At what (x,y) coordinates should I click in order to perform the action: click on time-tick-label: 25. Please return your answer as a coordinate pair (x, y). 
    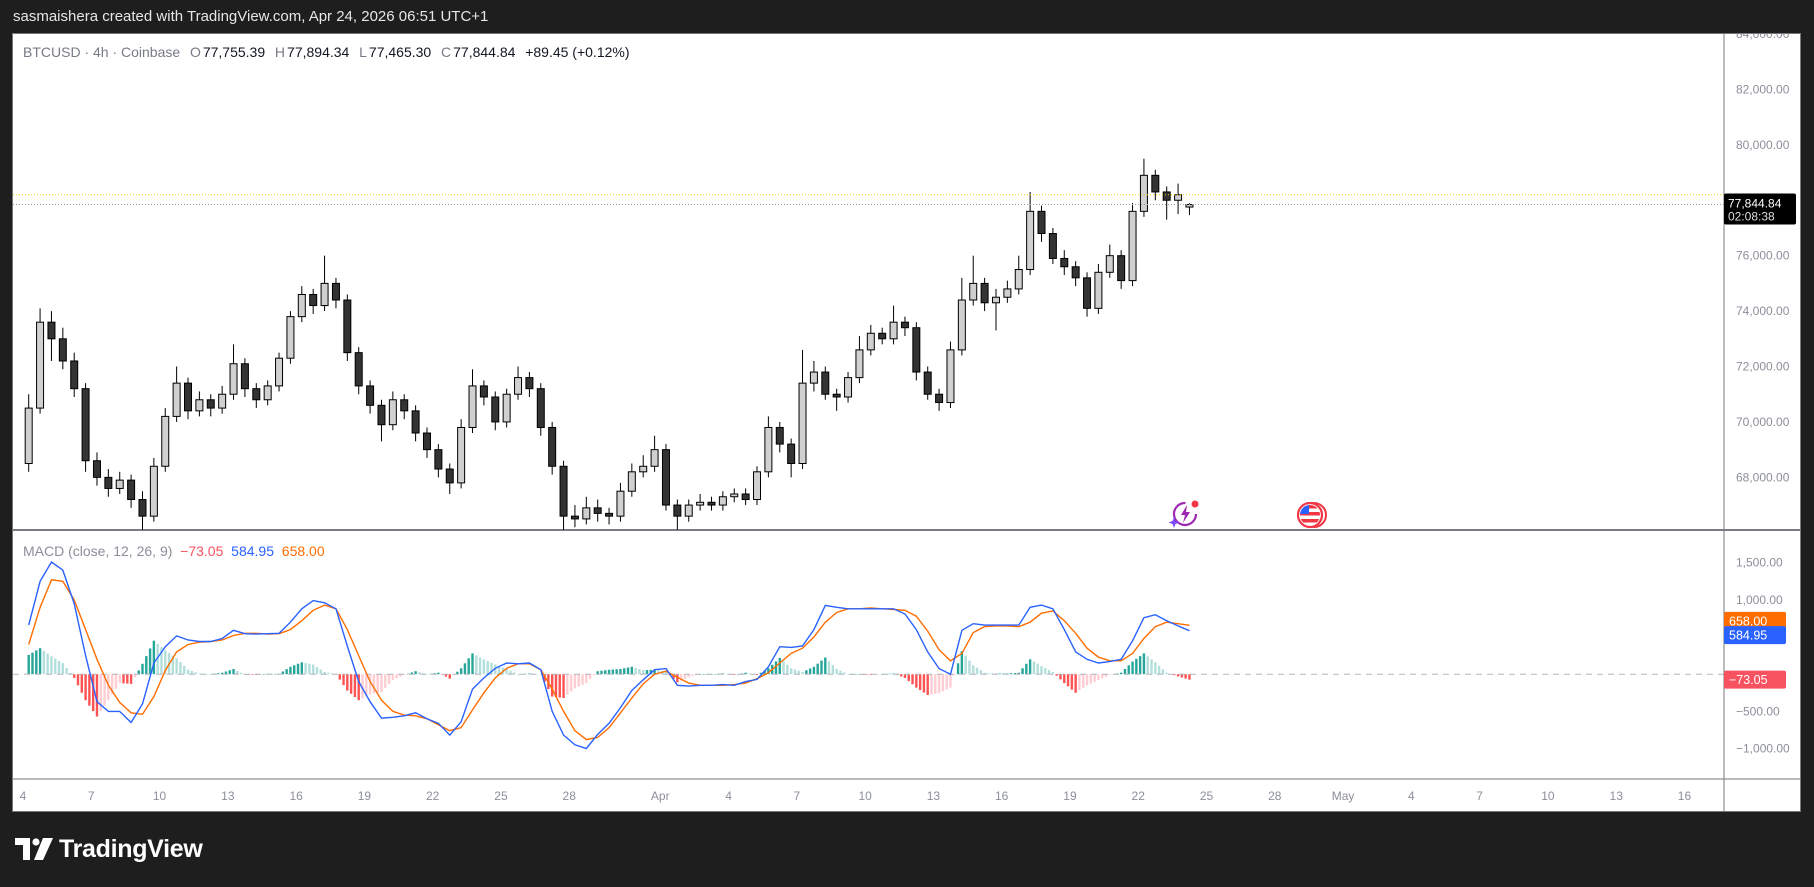
    Looking at the image, I should click on (1207, 796).